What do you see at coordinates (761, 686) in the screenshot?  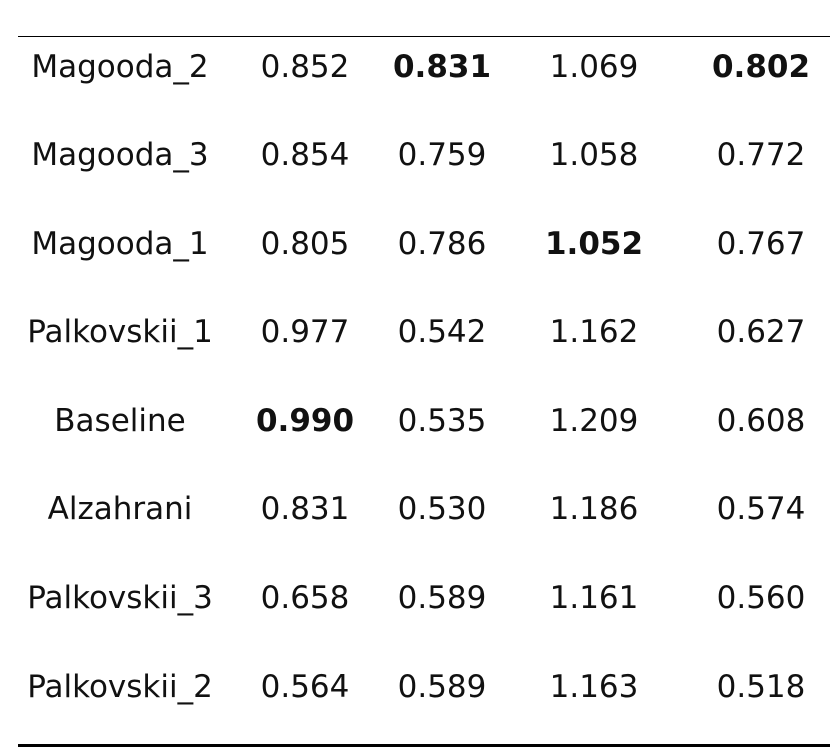 I see `cell: 0.518` at bounding box center [761, 686].